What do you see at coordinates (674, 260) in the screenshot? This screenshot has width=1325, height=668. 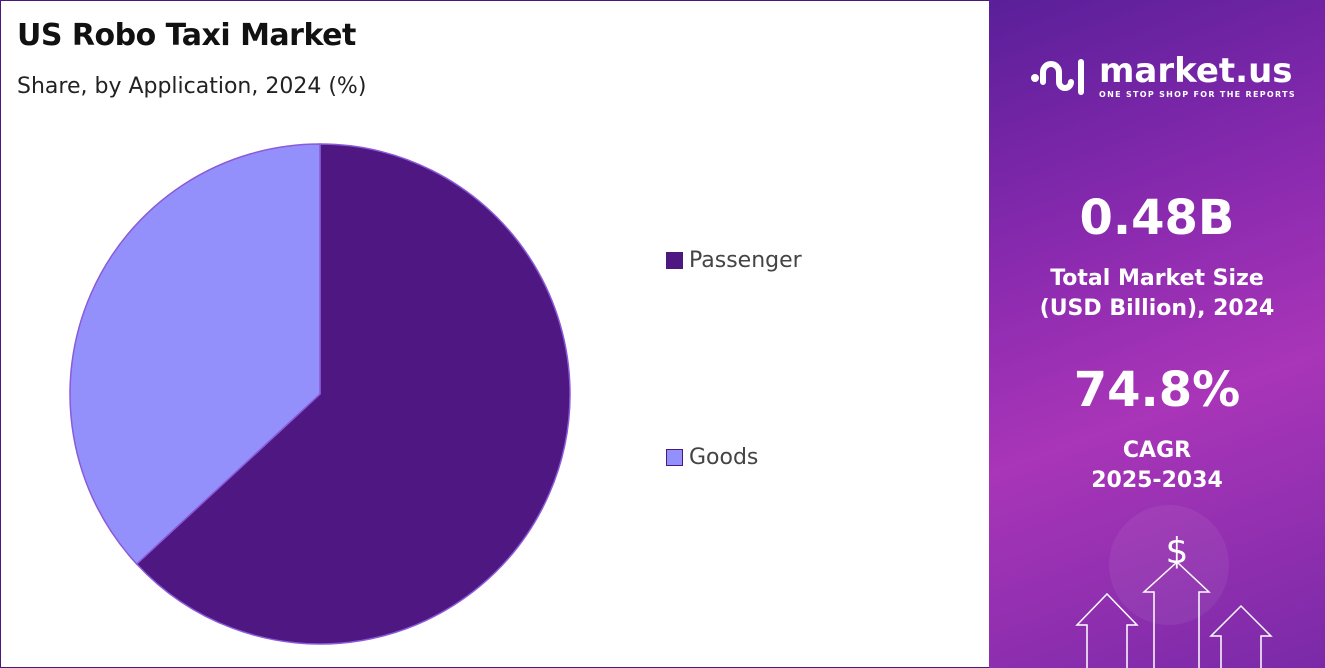 I see `legend-swatch-passenger` at bounding box center [674, 260].